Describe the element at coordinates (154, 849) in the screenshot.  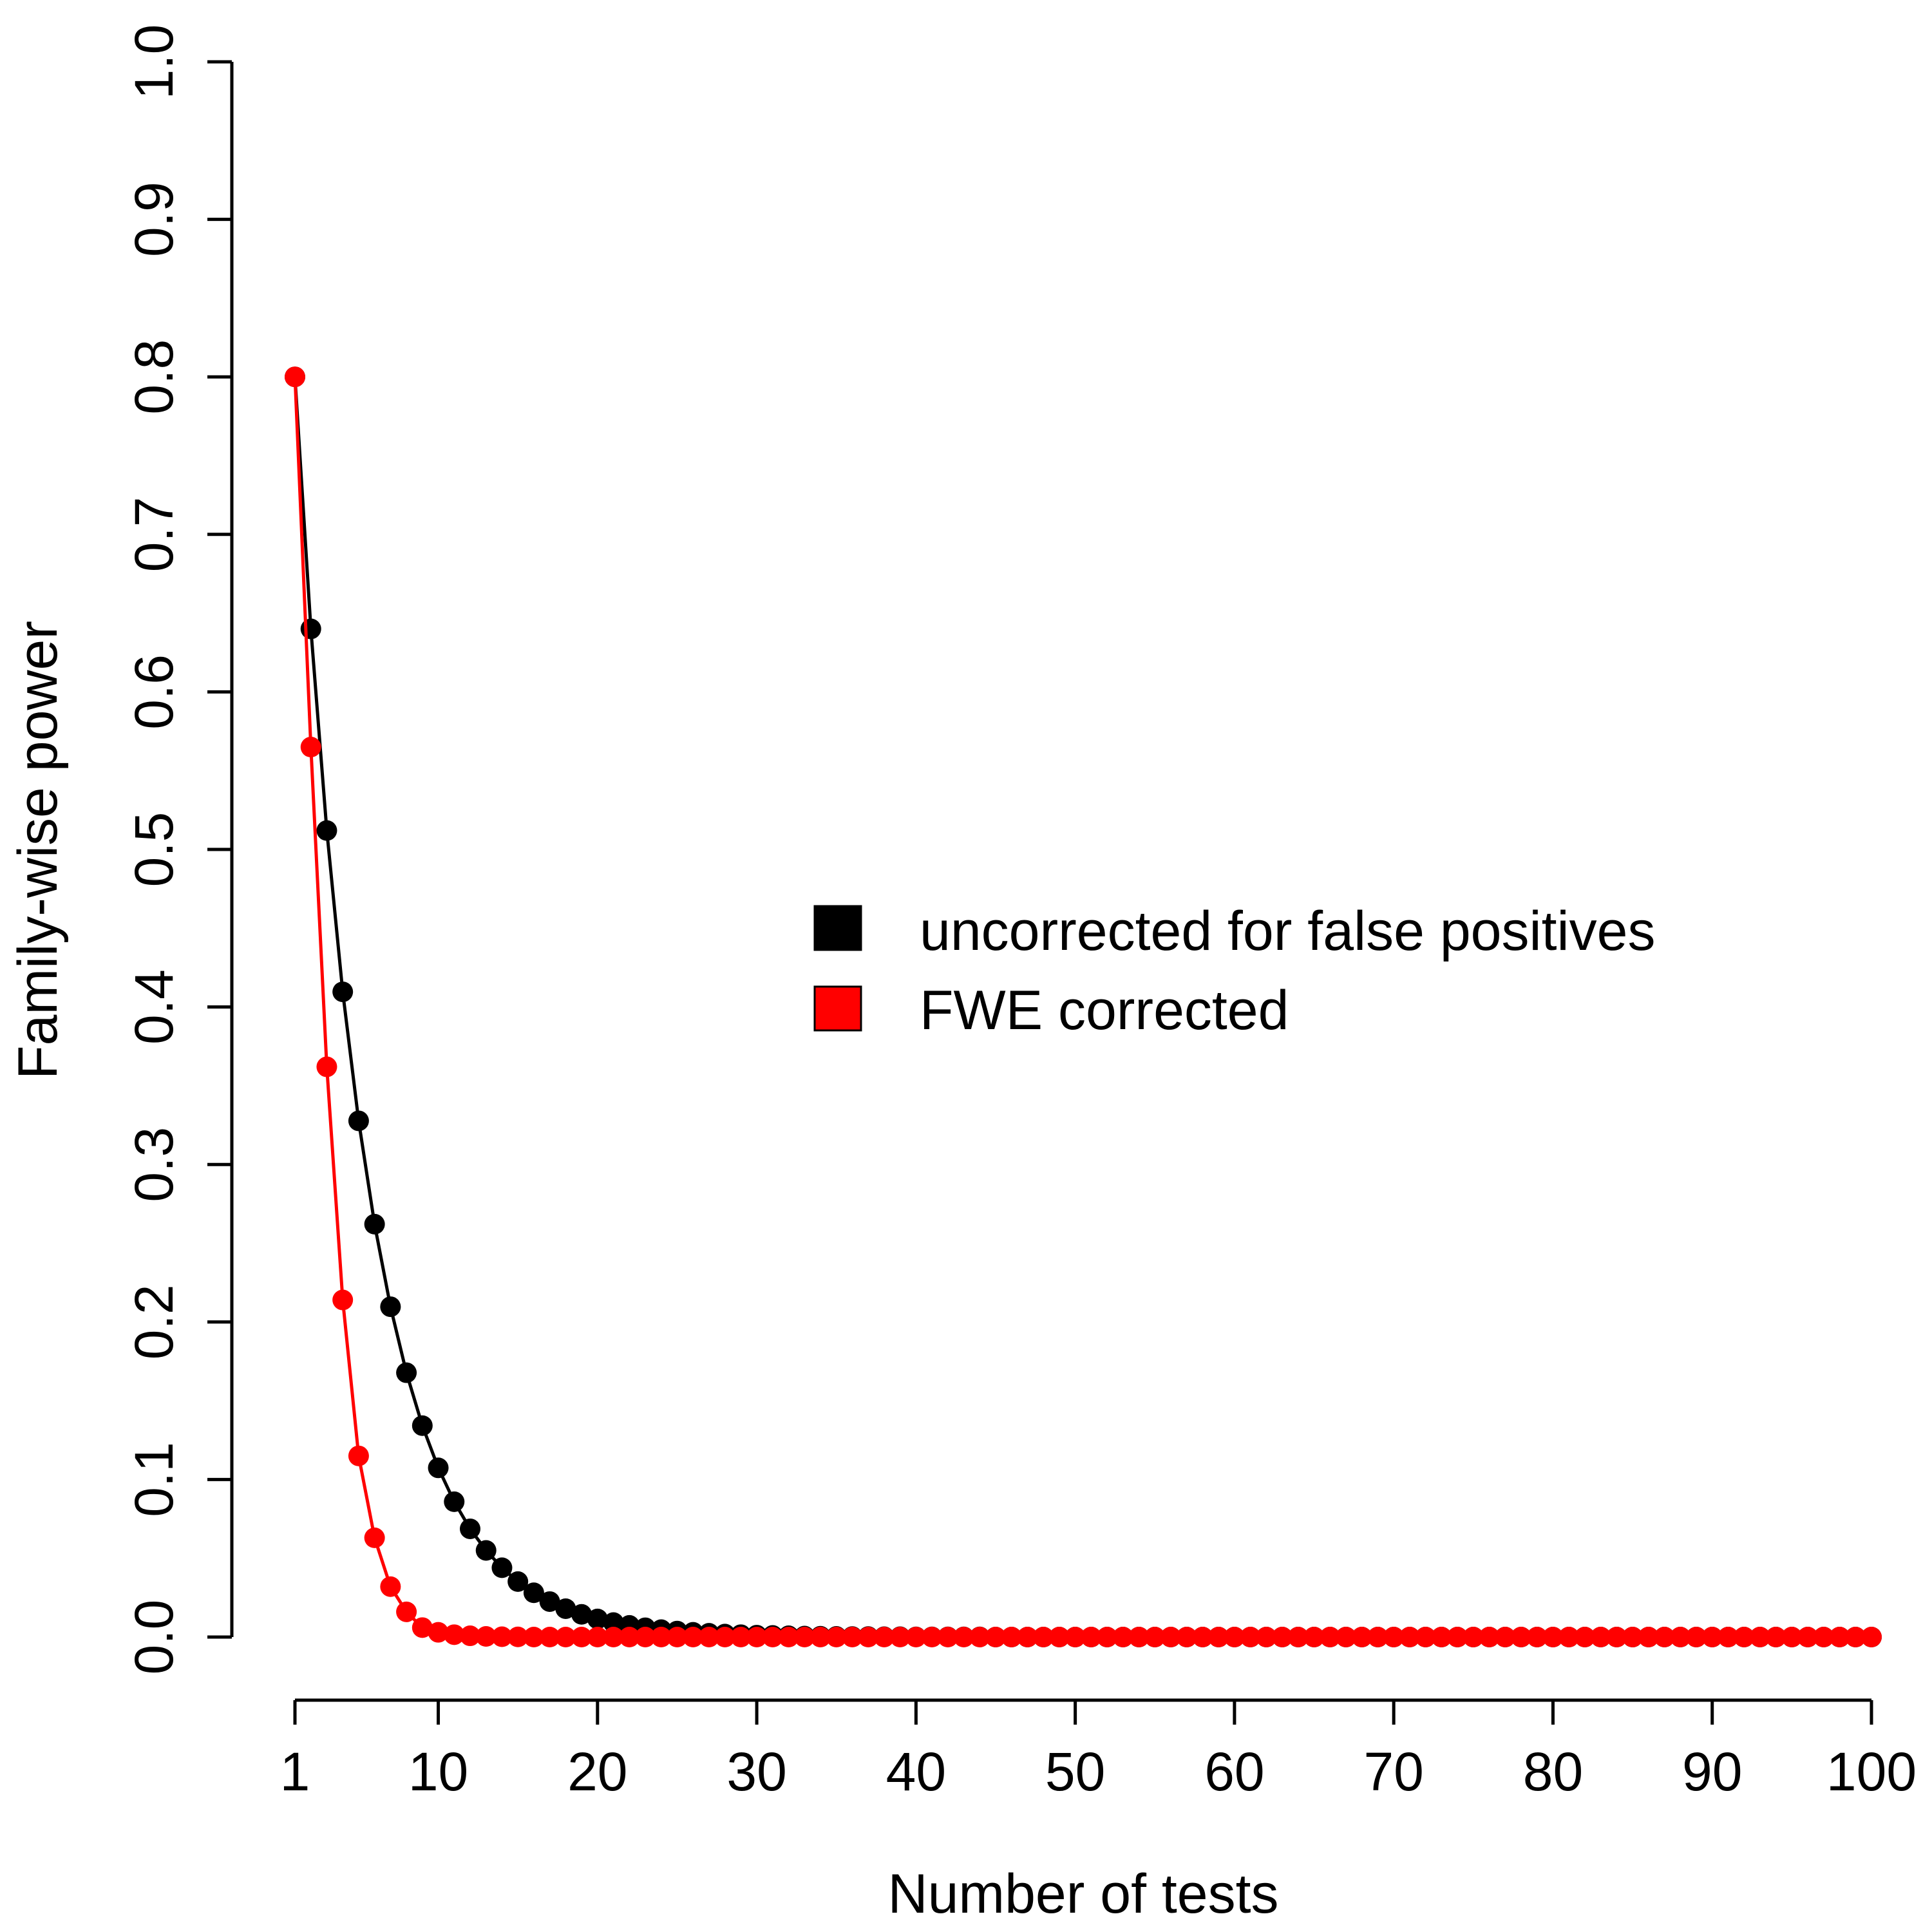
I see `y-tick-label: 0.5` at that location.